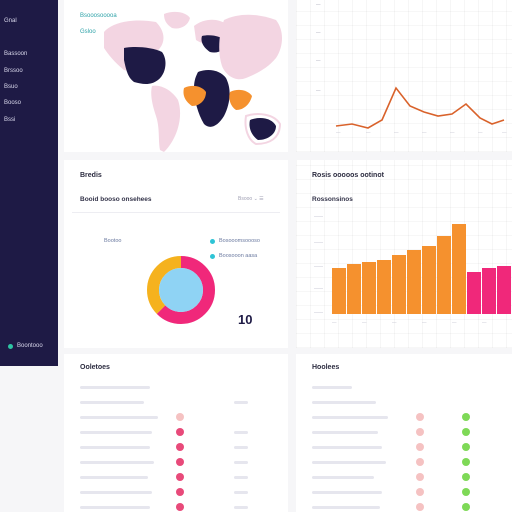 The image size is (512, 512). Describe the element at coordinates (91, 175) in the screenshot. I see `breakdown-title: Bredis` at that location.